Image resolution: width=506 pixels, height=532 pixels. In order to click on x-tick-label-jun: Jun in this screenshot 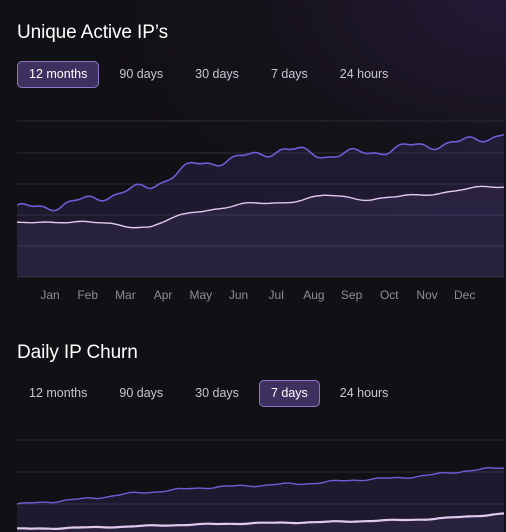, I will do `click(238, 295)`.